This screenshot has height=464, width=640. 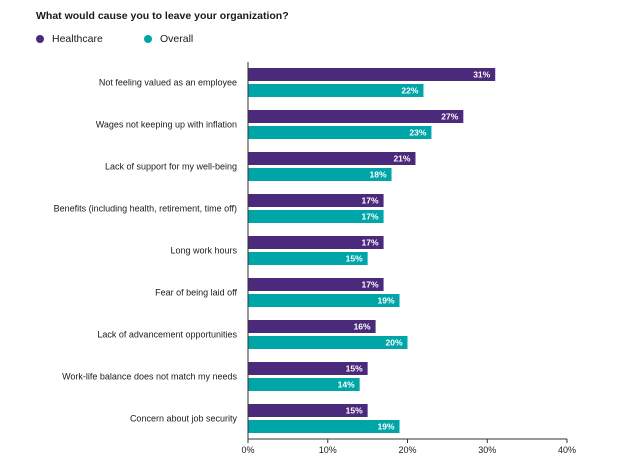 I want to click on x-tick-label: 20%, so click(x=407, y=450).